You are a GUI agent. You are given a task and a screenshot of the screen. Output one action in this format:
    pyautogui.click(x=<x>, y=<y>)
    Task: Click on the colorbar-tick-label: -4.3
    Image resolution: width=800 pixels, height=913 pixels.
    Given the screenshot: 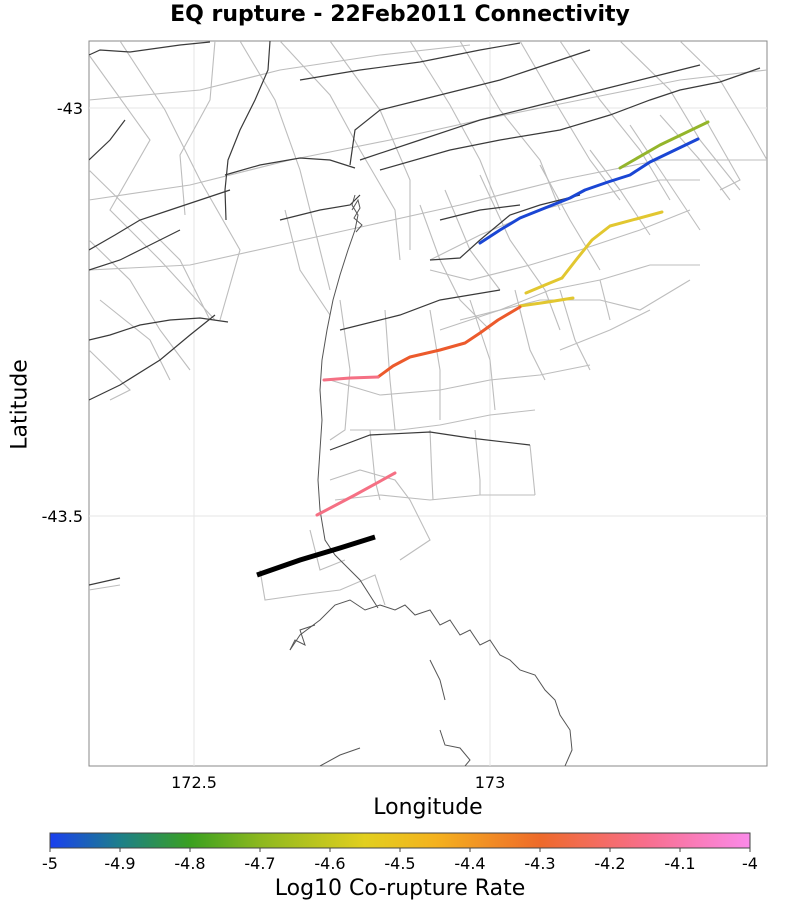 What is the action you would take?
    pyautogui.click(x=539, y=863)
    